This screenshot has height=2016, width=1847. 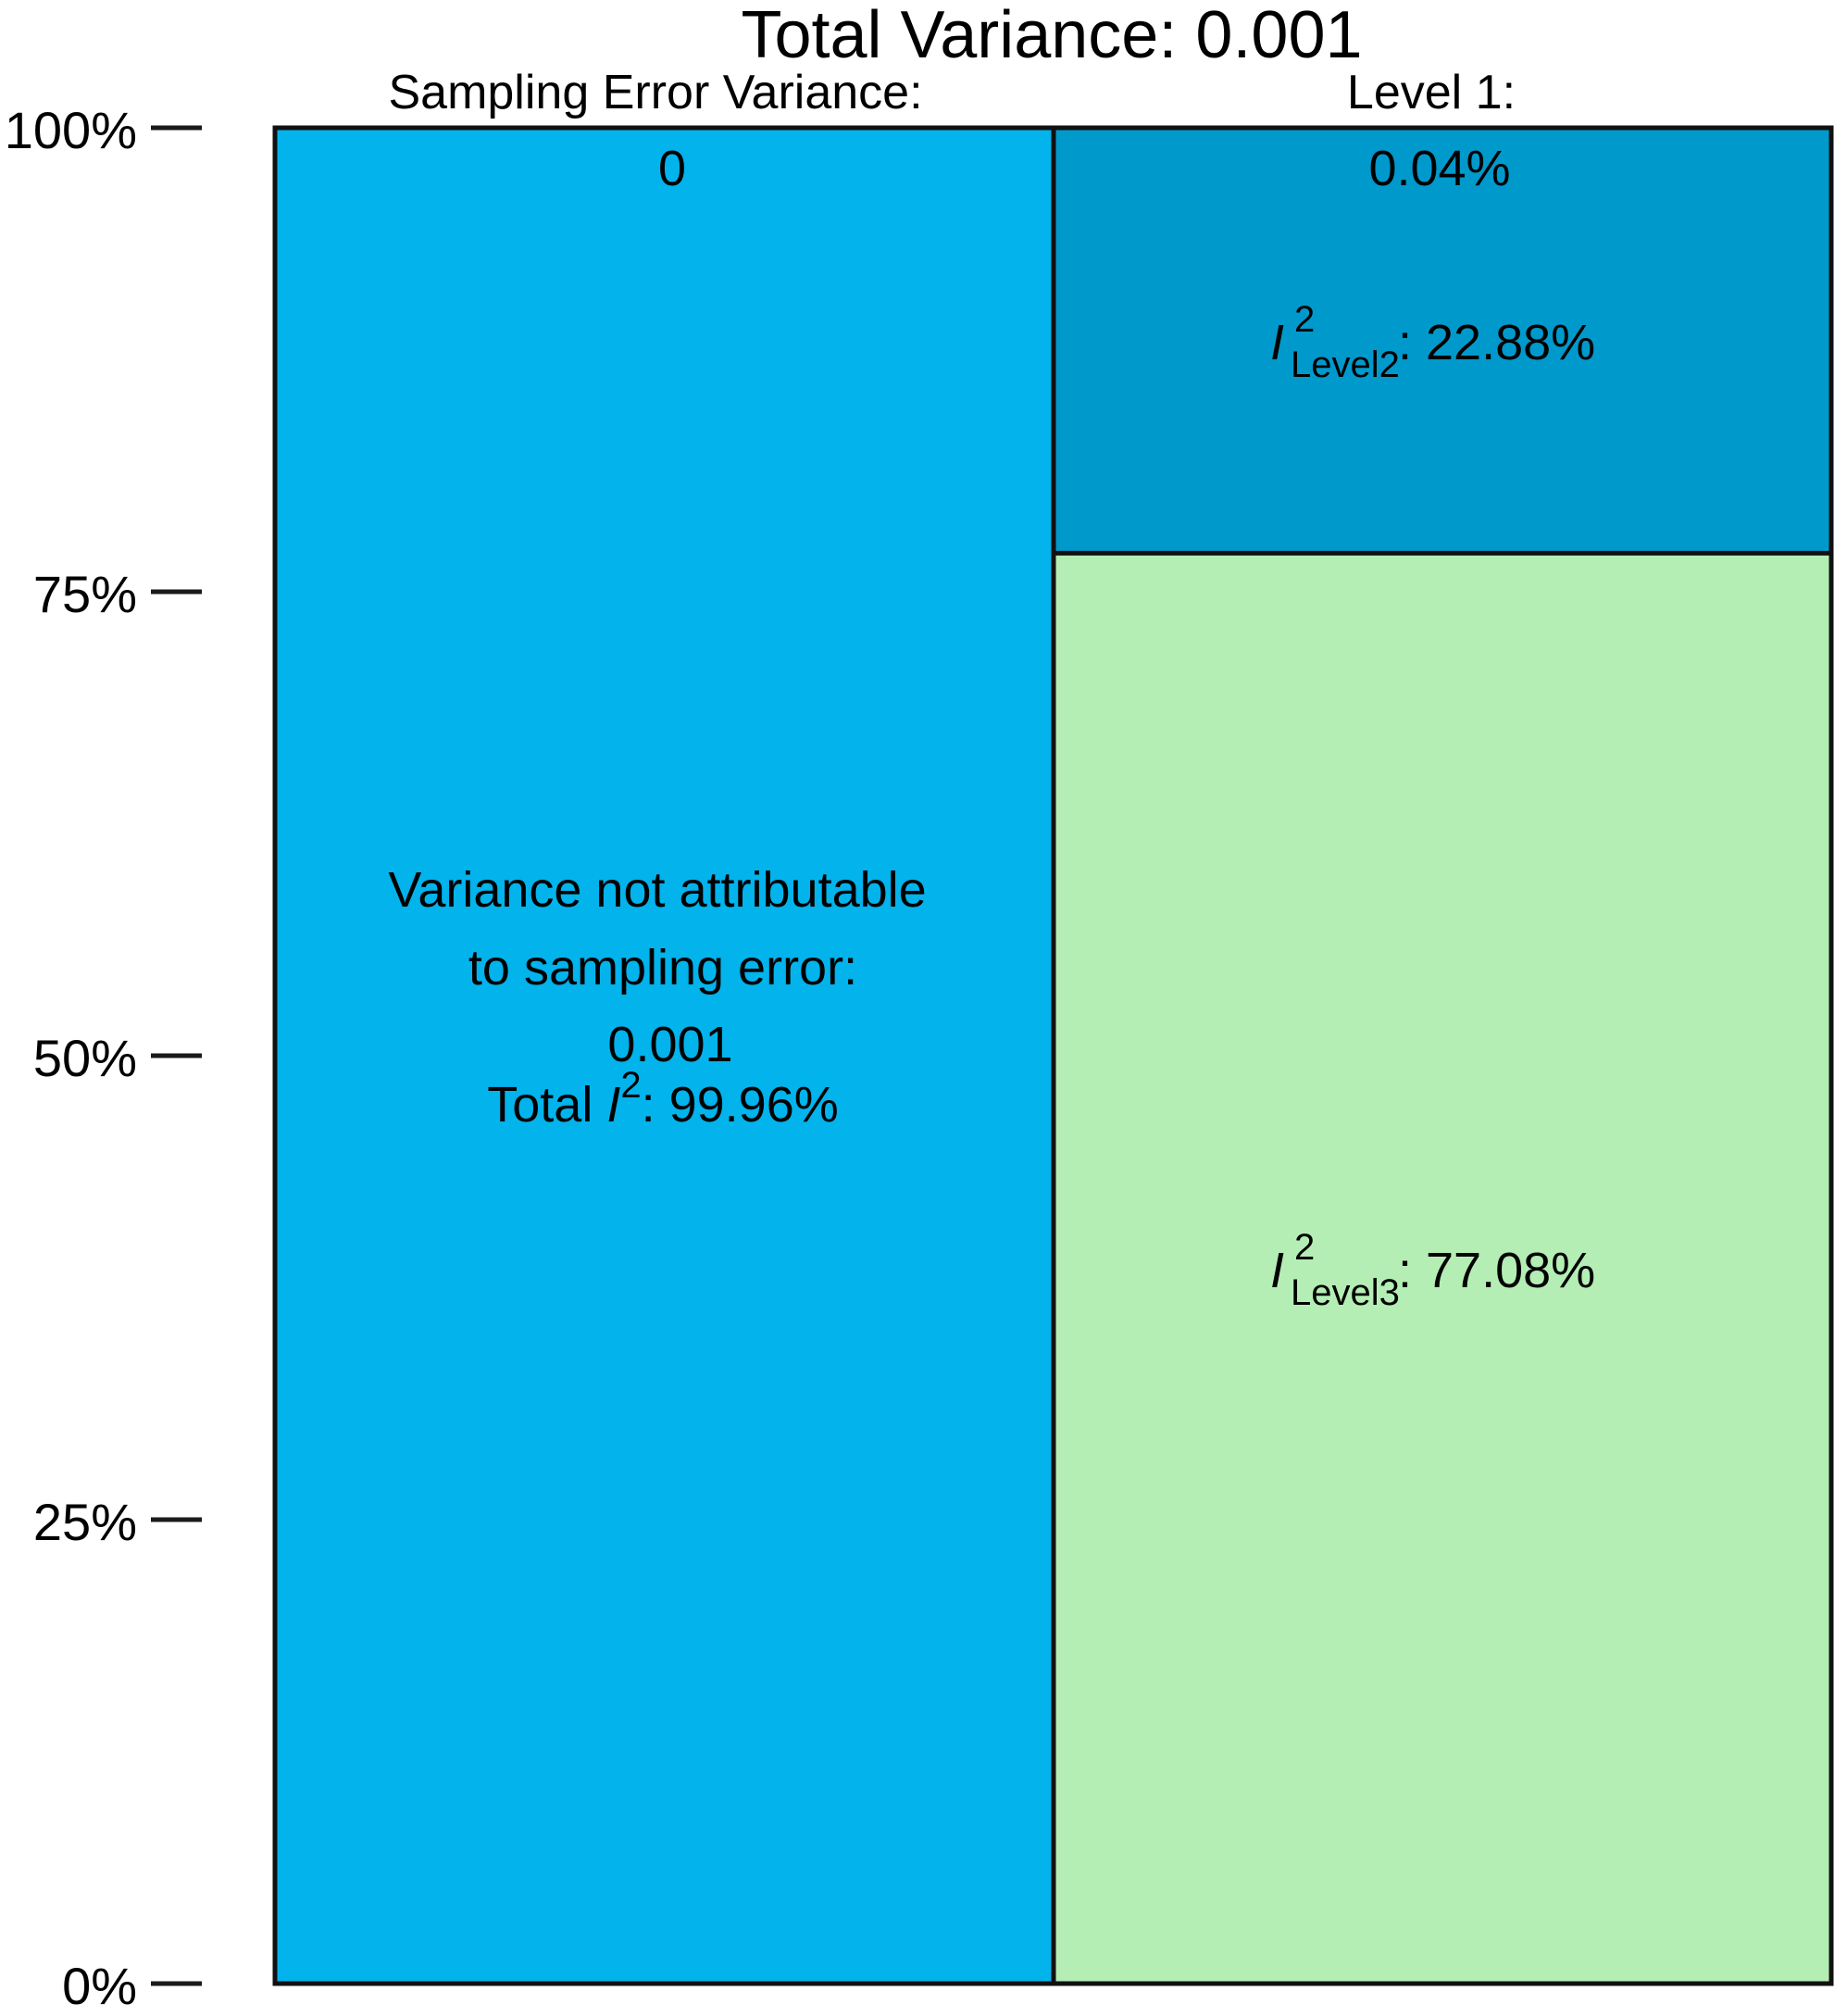 What do you see at coordinates (1345, 364) in the screenshot?
I see `level2-i2-sub: Level2` at bounding box center [1345, 364].